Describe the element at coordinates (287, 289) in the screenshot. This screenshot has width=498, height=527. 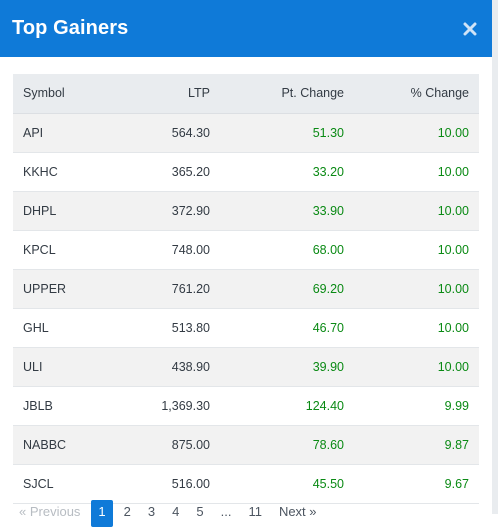
I see `cell-pt-change: 69.20` at that location.